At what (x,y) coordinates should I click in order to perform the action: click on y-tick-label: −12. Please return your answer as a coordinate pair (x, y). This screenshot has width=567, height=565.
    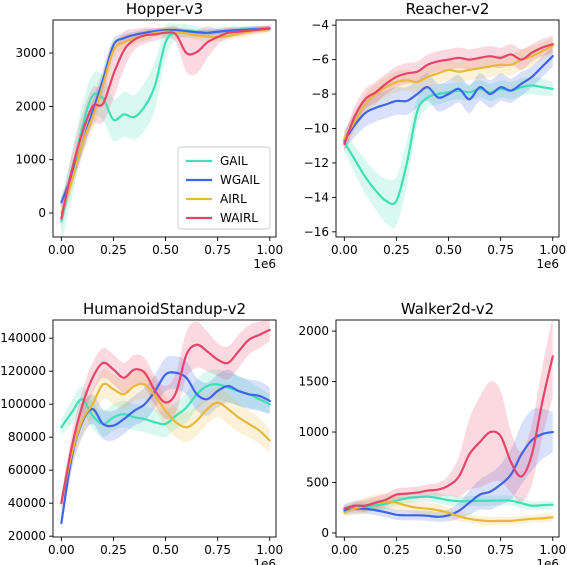
    Looking at the image, I should click on (316, 163).